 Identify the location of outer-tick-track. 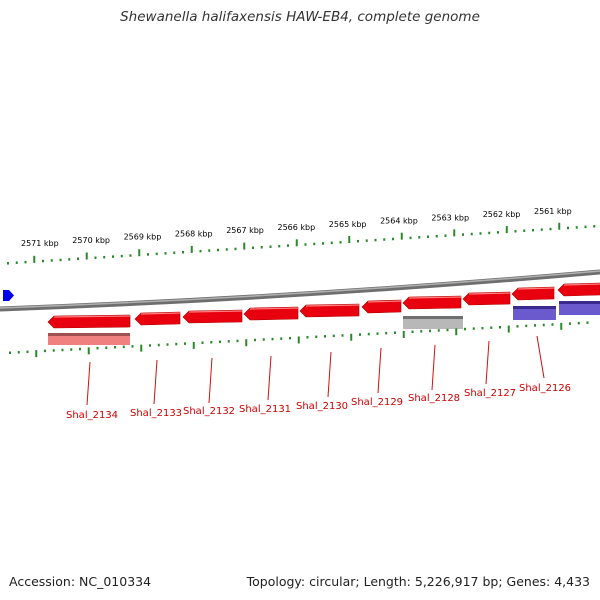
(301, 243).